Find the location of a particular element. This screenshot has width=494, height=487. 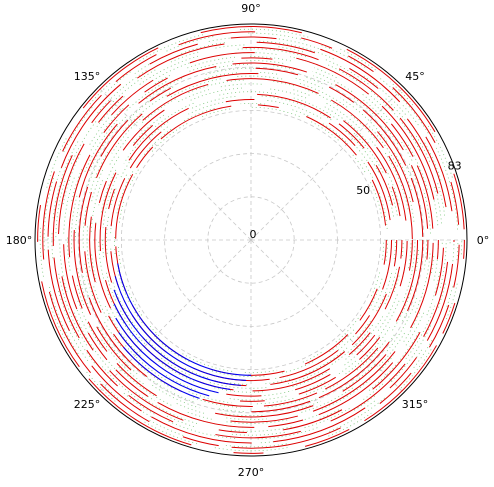

grid-spoke is located at coordinates (327, 316).